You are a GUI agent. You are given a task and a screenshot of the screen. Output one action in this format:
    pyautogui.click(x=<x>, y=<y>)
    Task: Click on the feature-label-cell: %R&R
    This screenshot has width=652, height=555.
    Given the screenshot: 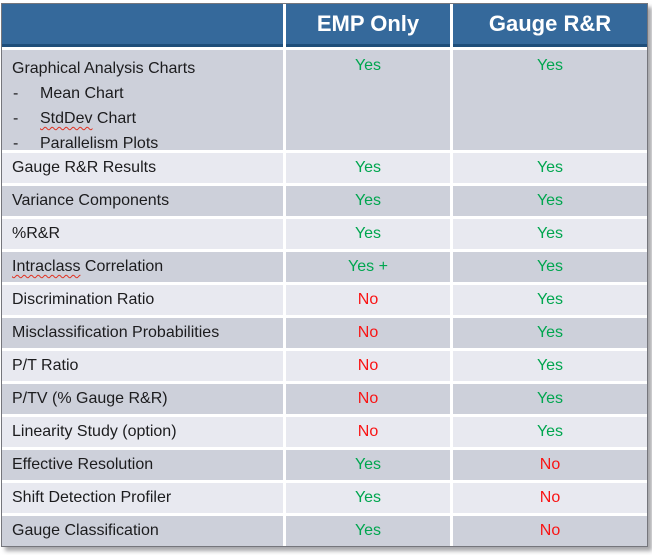 What is the action you would take?
    pyautogui.click(x=142, y=234)
    